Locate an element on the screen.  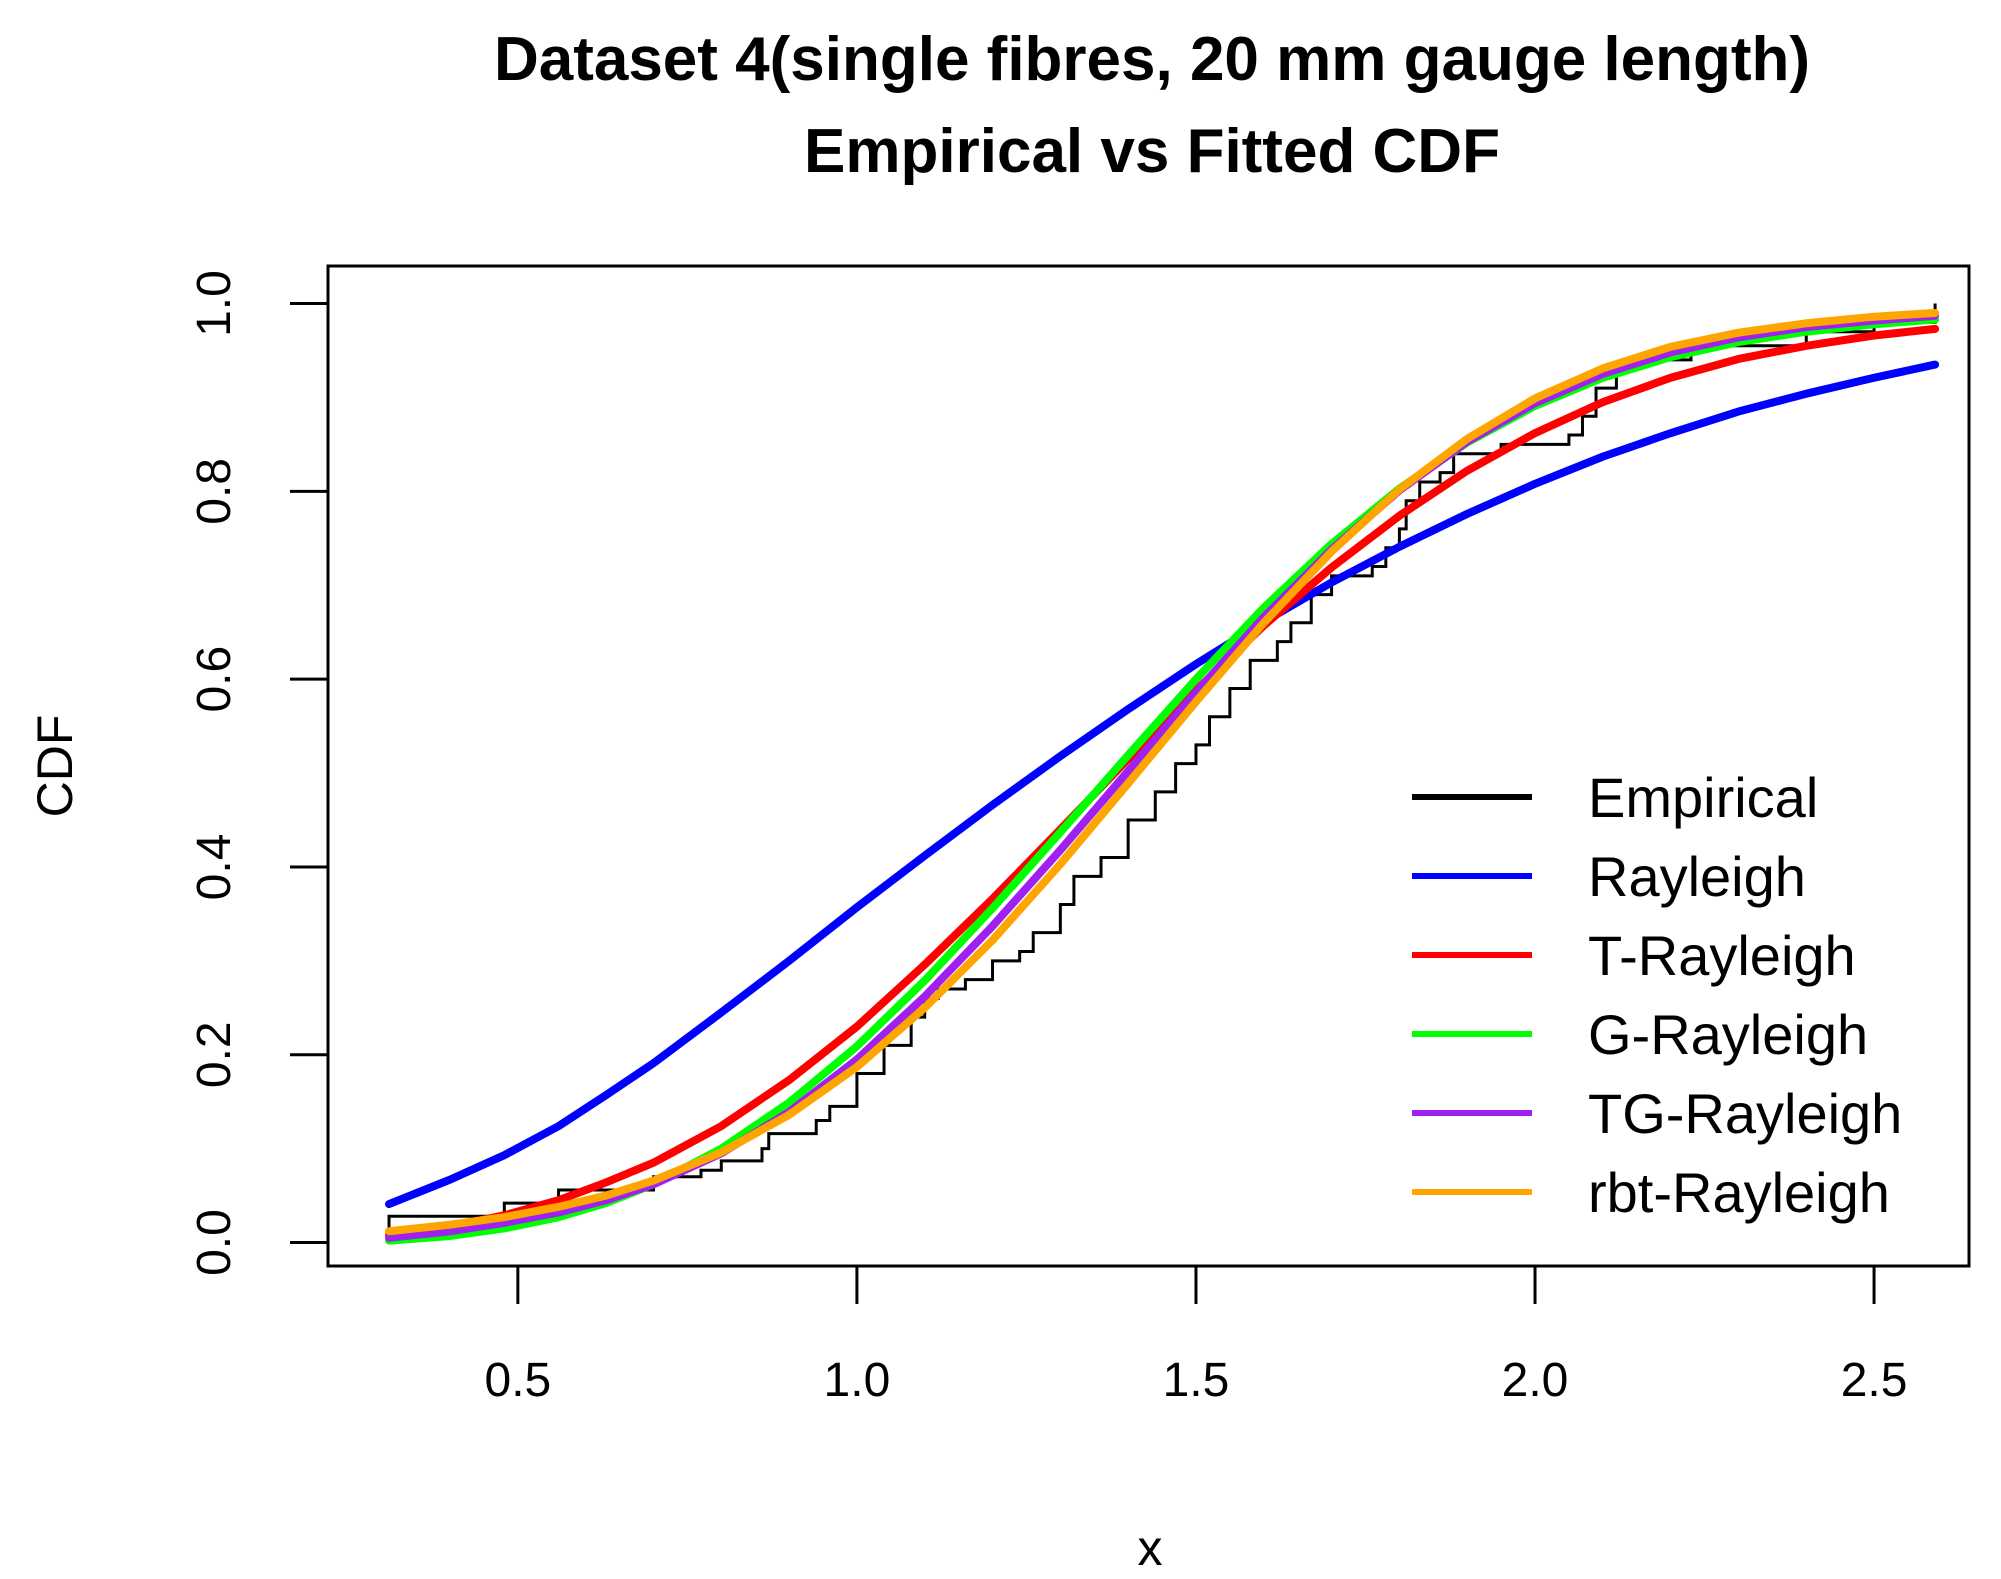
y-tick-label: 0.0 is located at coordinates (214, 1242).